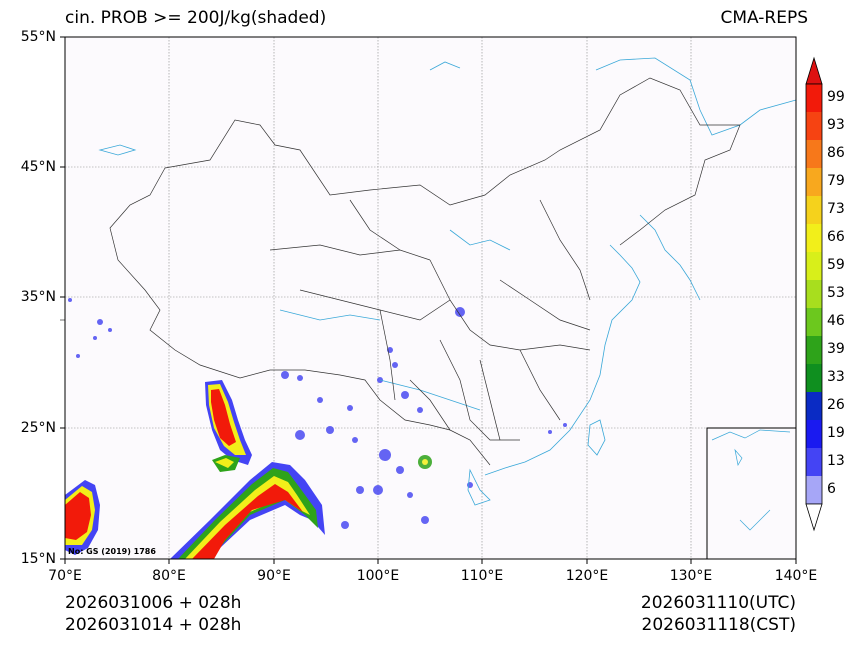 This screenshot has height=647, width=860. Describe the element at coordinates (814, 517) in the screenshot. I see `colorbar-bottom-arrow` at that location.